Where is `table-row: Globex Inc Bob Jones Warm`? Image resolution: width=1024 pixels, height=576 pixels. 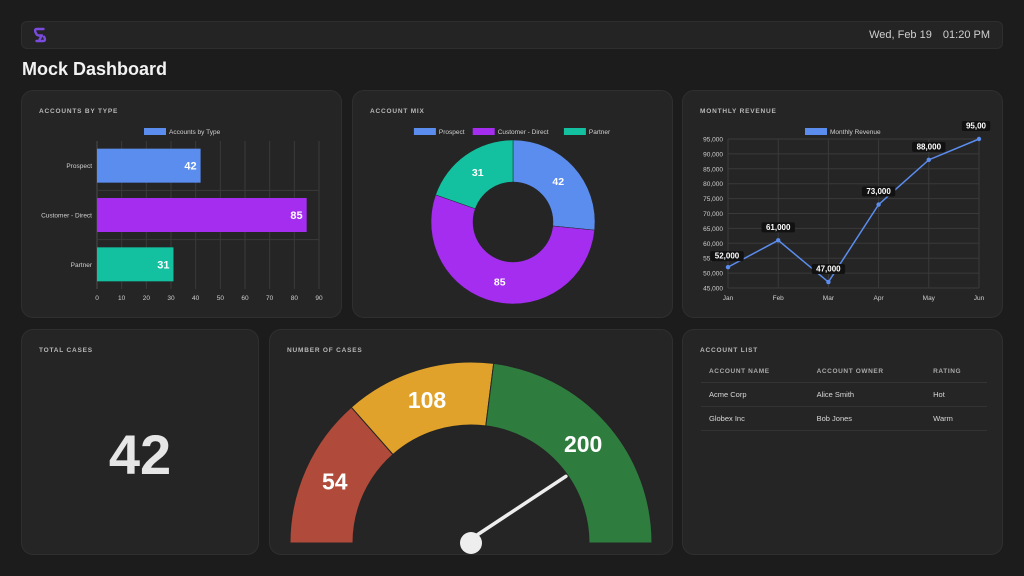
table-row: Globex Inc Bob Jones Warm is located at coordinates (844, 418).